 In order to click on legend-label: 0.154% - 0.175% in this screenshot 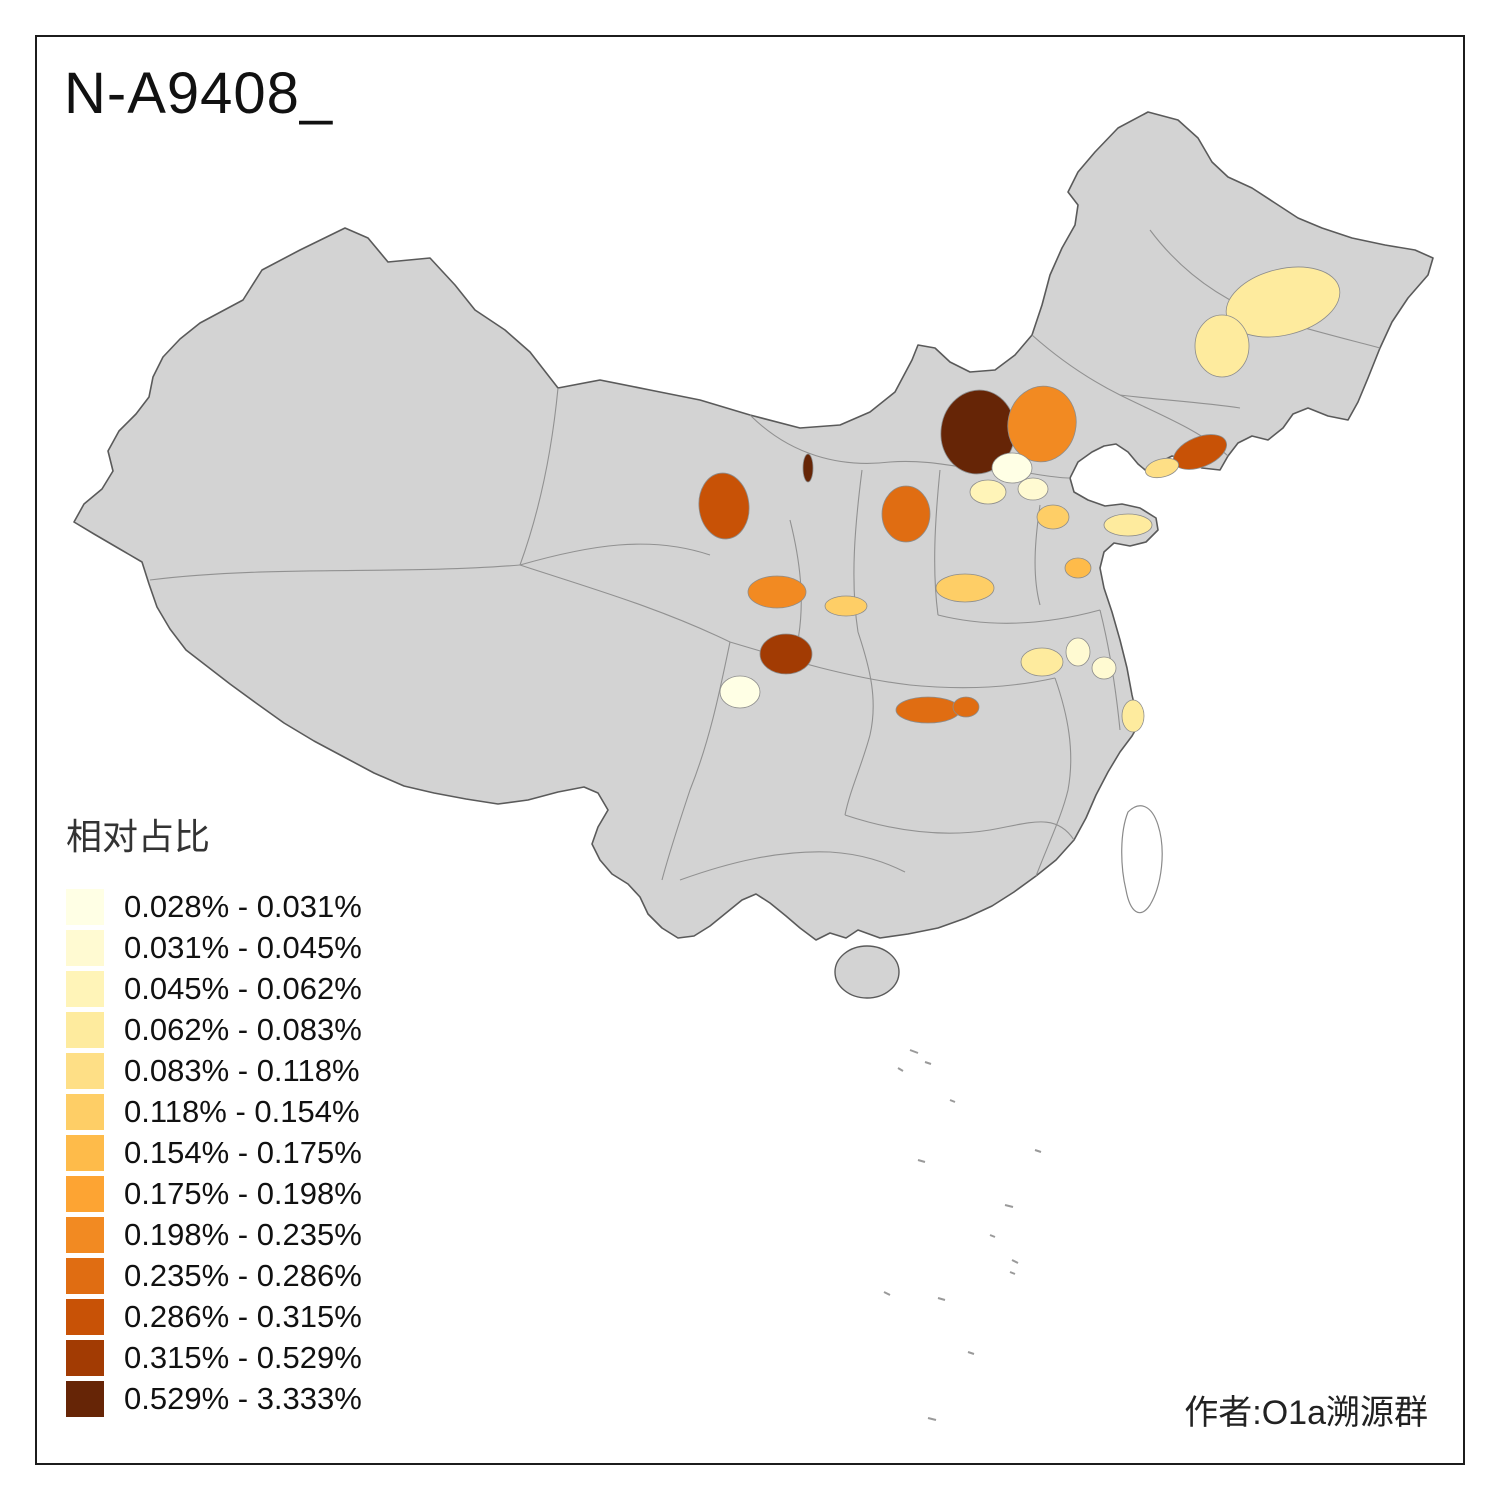, I will do `click(243, 1152)`.